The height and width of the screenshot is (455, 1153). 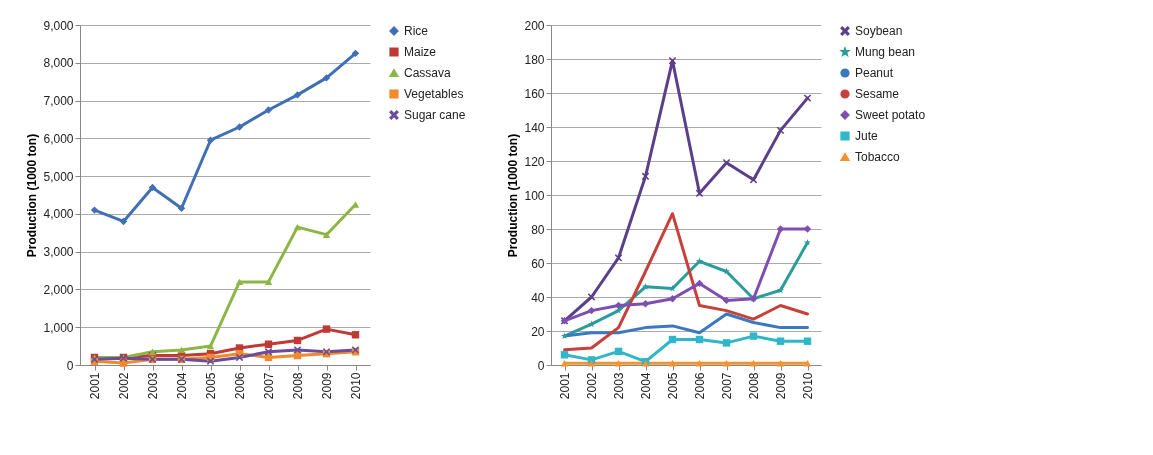 I want to click on y-tick-label: 3,000, so click(x=58, y=252).